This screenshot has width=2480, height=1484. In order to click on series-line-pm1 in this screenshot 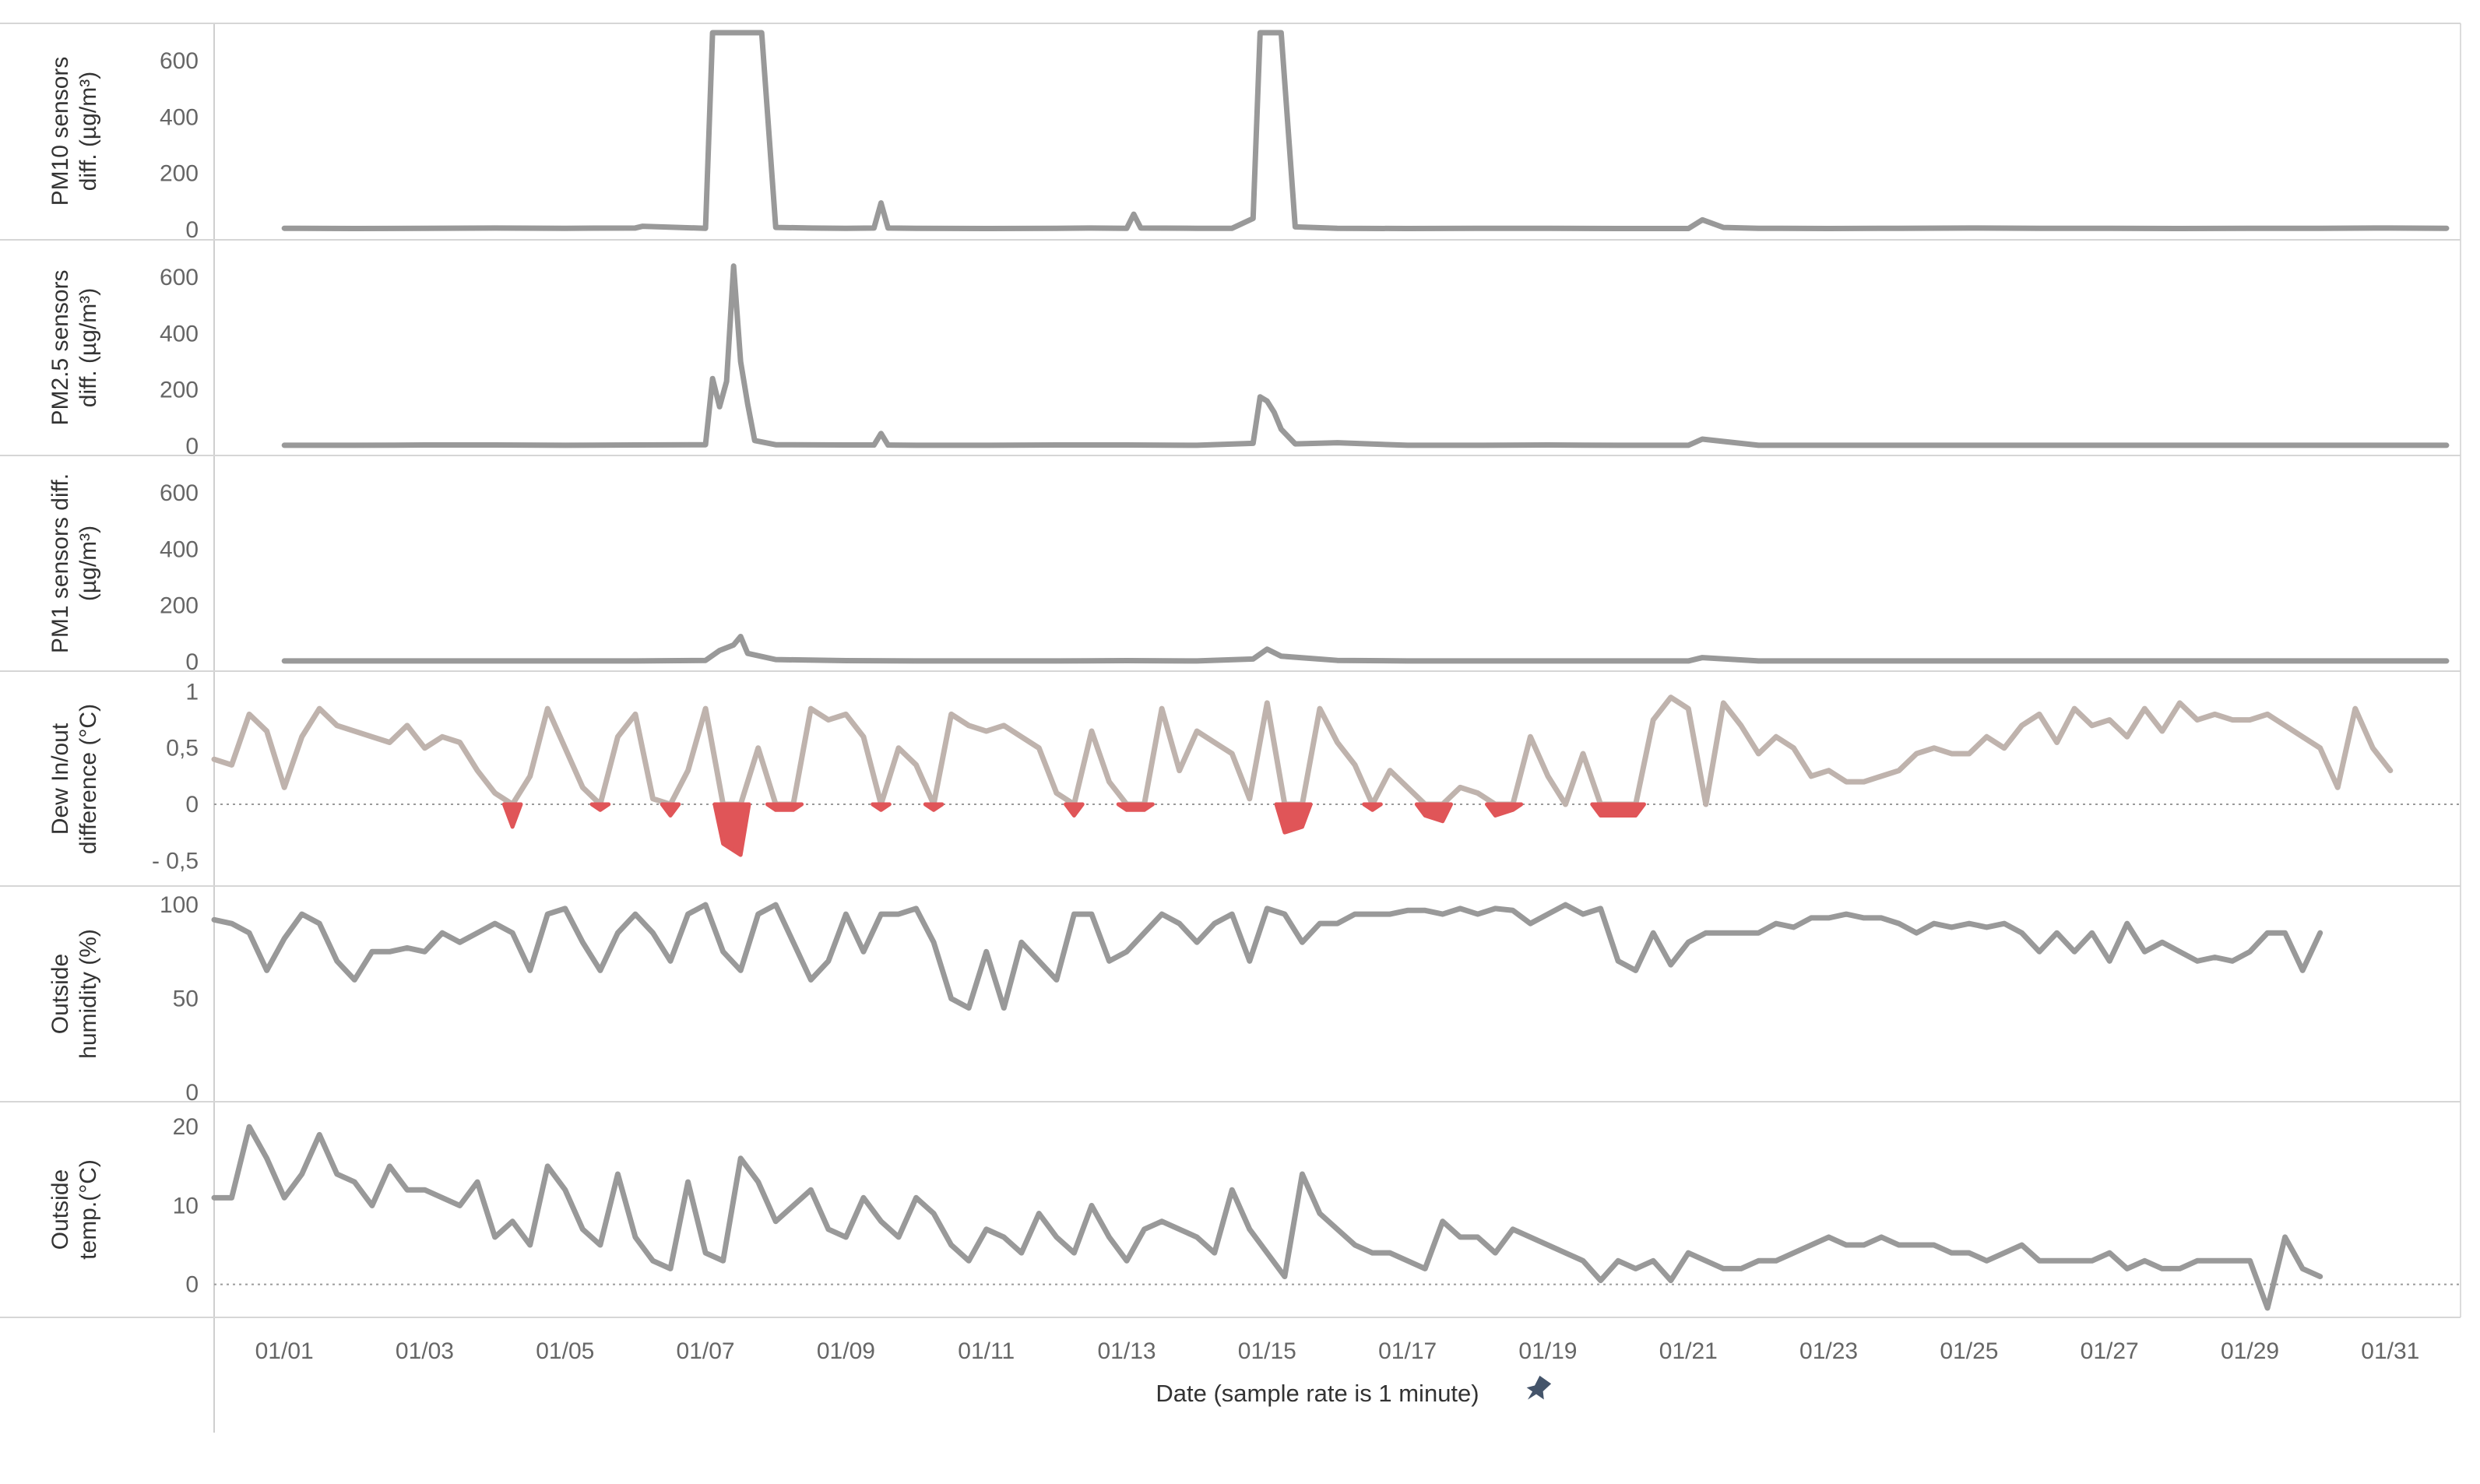, I will do `click(1365, 648)`.